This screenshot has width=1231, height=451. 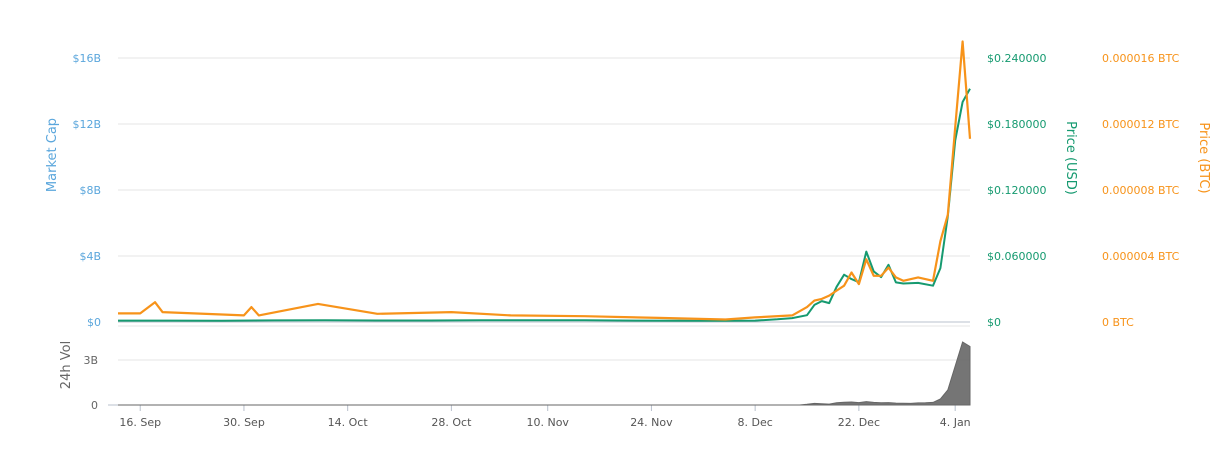 I want to click on x-tick-label: 14. Oct, so click(x=348, y=422).